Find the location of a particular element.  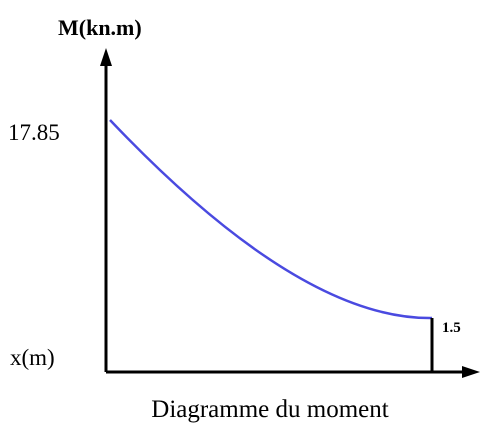

x-axis-label: x(m) is located at coordinates (32, 357).